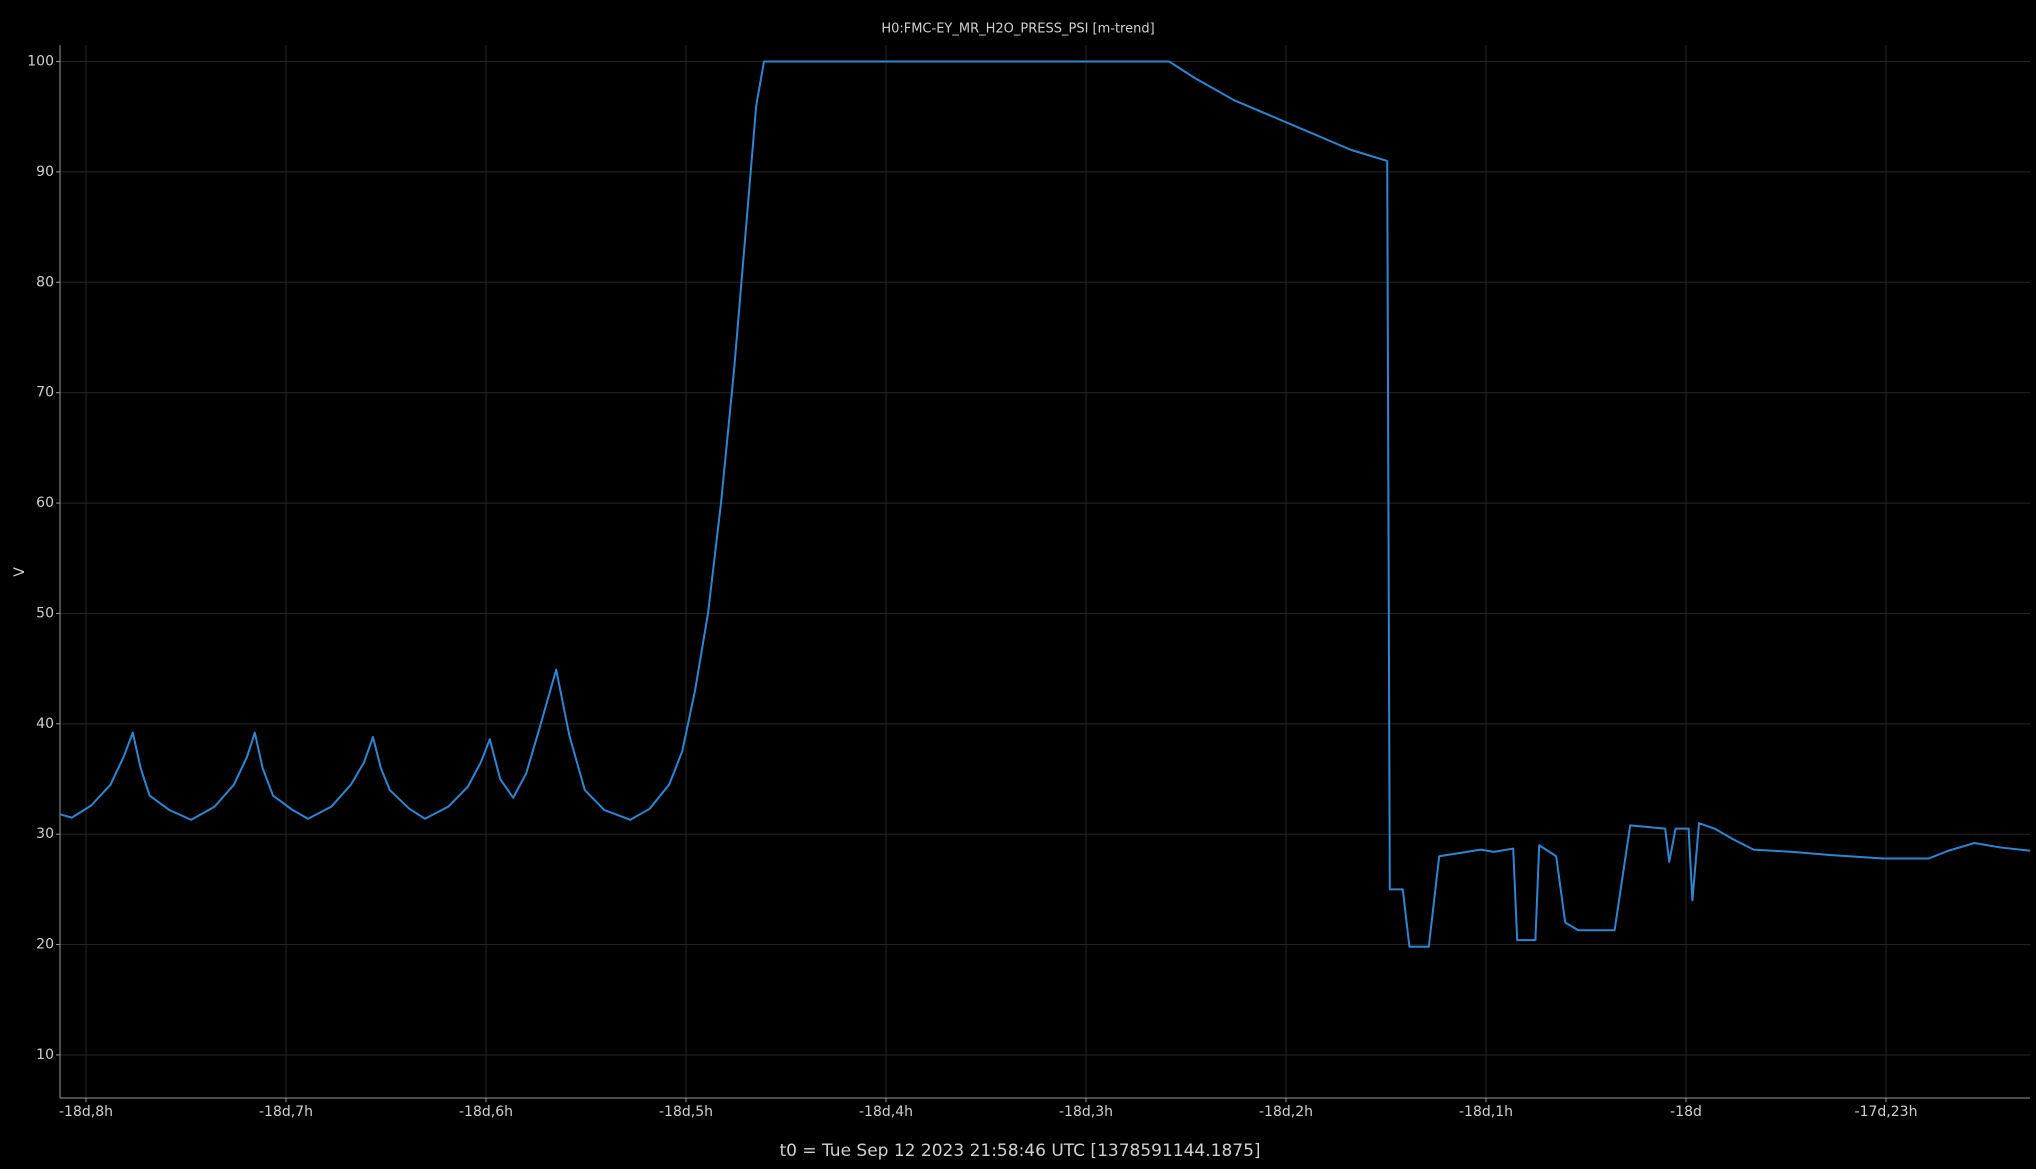 Image resolution: width=2036 pixels, height=1169 pixels. I want to click on y-tick-label: 60, so click(45, 503).